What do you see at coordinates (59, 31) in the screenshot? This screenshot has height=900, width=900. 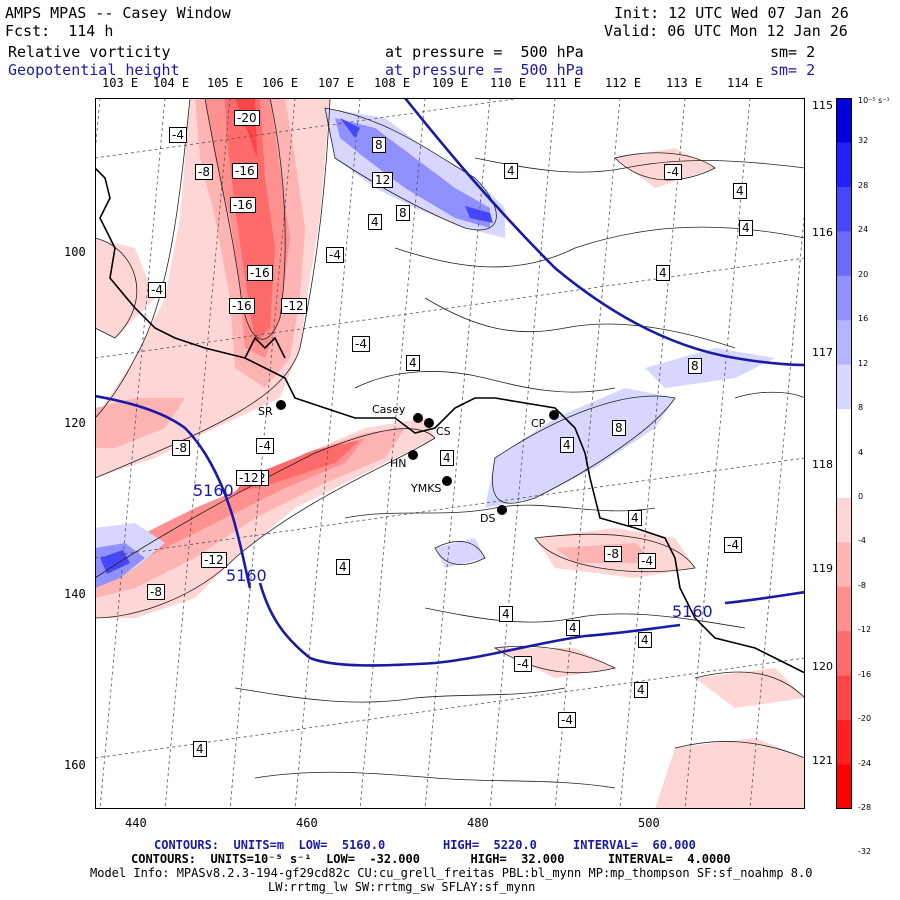 I see `forecast-hour: Fcst: 114 h` at bounding box center [59, 31].